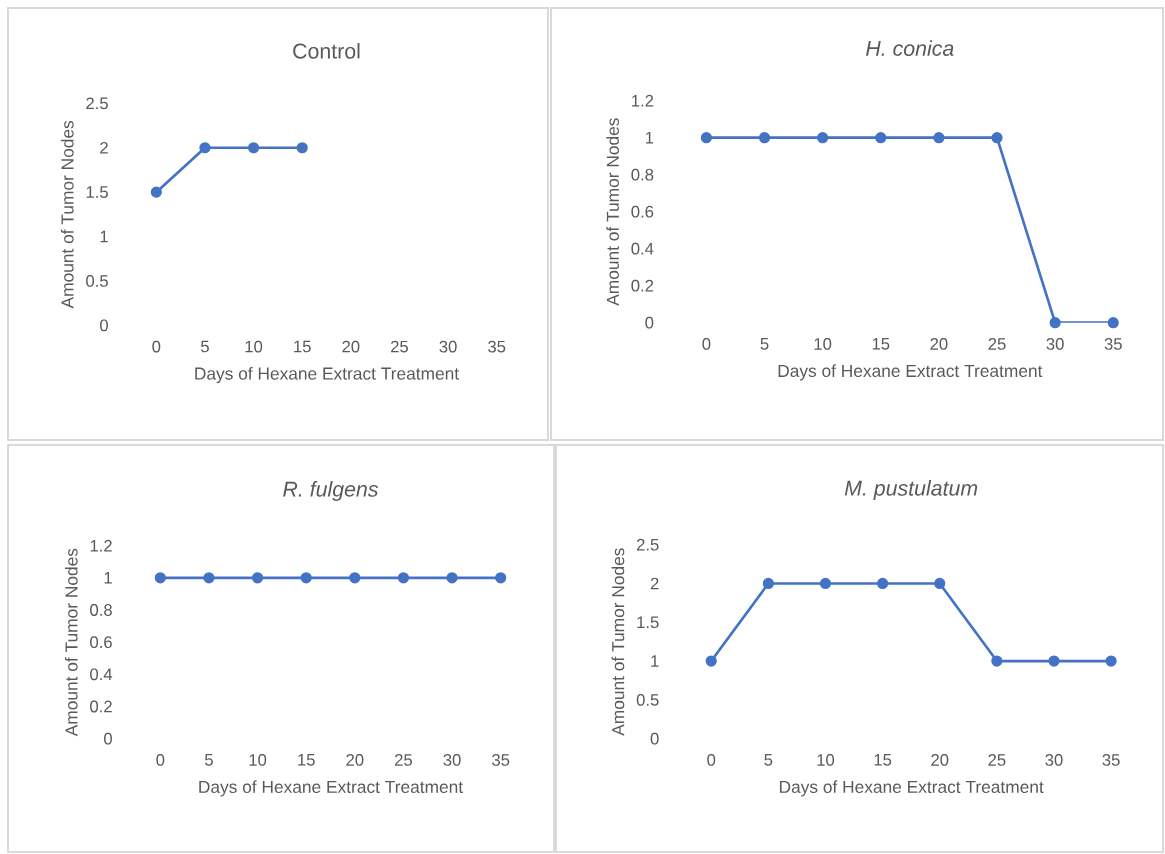  I want to click on chart-title: Control, so click(326, 50).